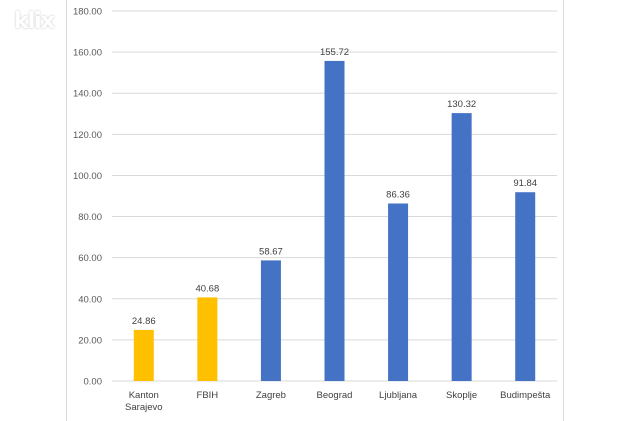 The height and width of the screenshot is (421, 632). Describe the element at coordinates (335, 395) in the screenshot. I see `x-tick-label: Beograd` at that location.